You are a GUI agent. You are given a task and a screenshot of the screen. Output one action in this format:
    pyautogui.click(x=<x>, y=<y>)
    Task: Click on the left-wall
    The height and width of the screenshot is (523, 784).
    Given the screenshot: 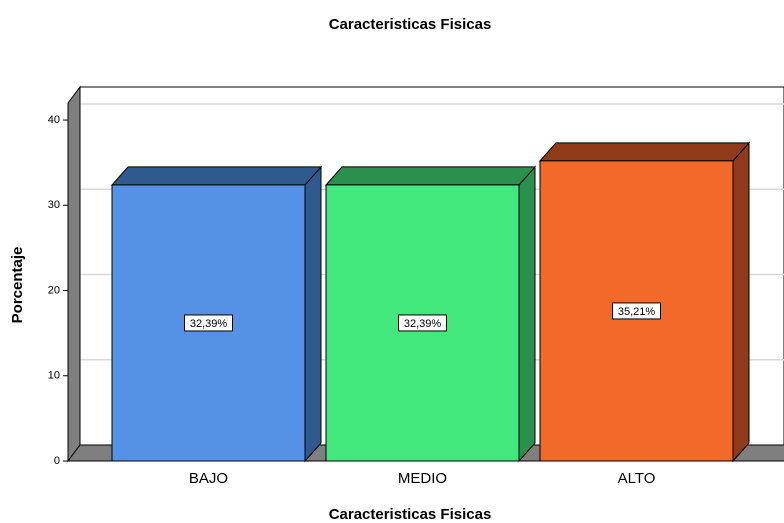 What is the action you would take?
    pyautogui.click(x=74, y=274)
    